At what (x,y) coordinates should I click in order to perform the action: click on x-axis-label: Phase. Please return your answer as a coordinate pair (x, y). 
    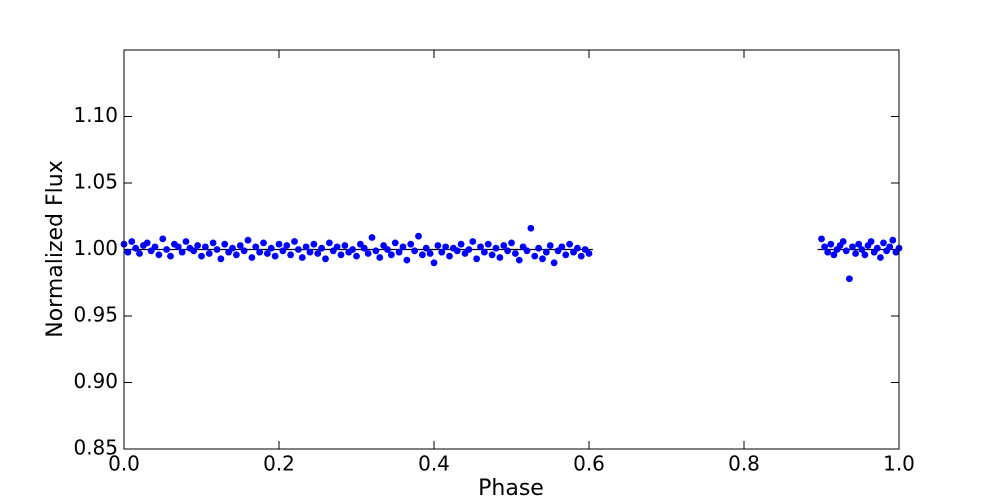
    Looking at the image, I should click on (511, 488).